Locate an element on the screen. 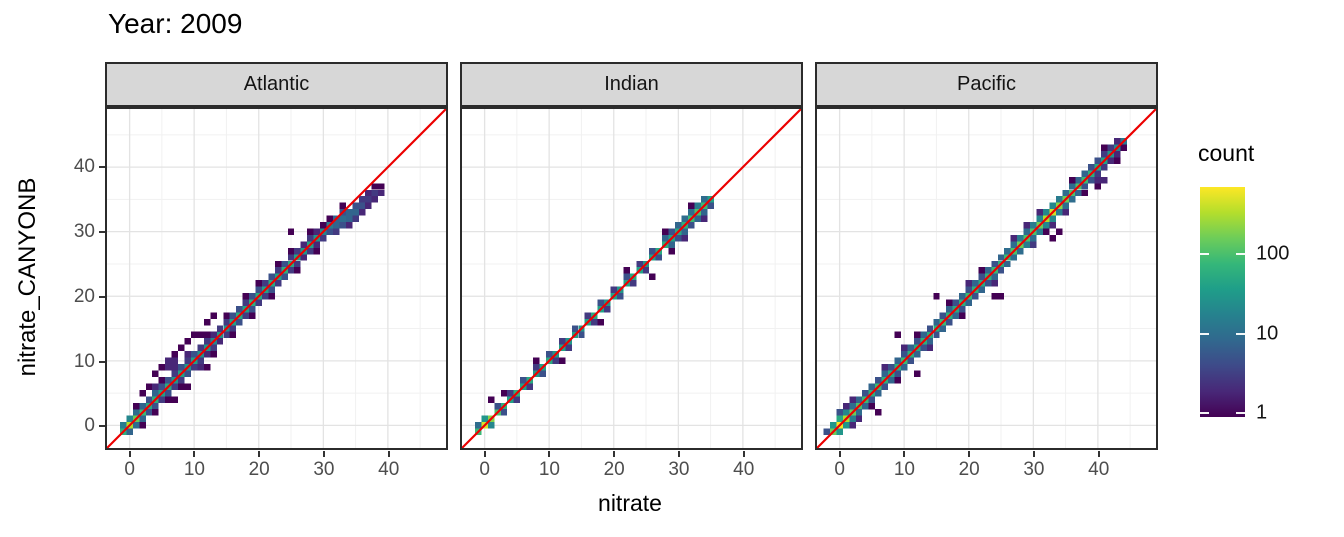 The width and height of the screenshot is (1344, 537). colorbar-tick-label: 10 is located at coordinates (1267, 333).